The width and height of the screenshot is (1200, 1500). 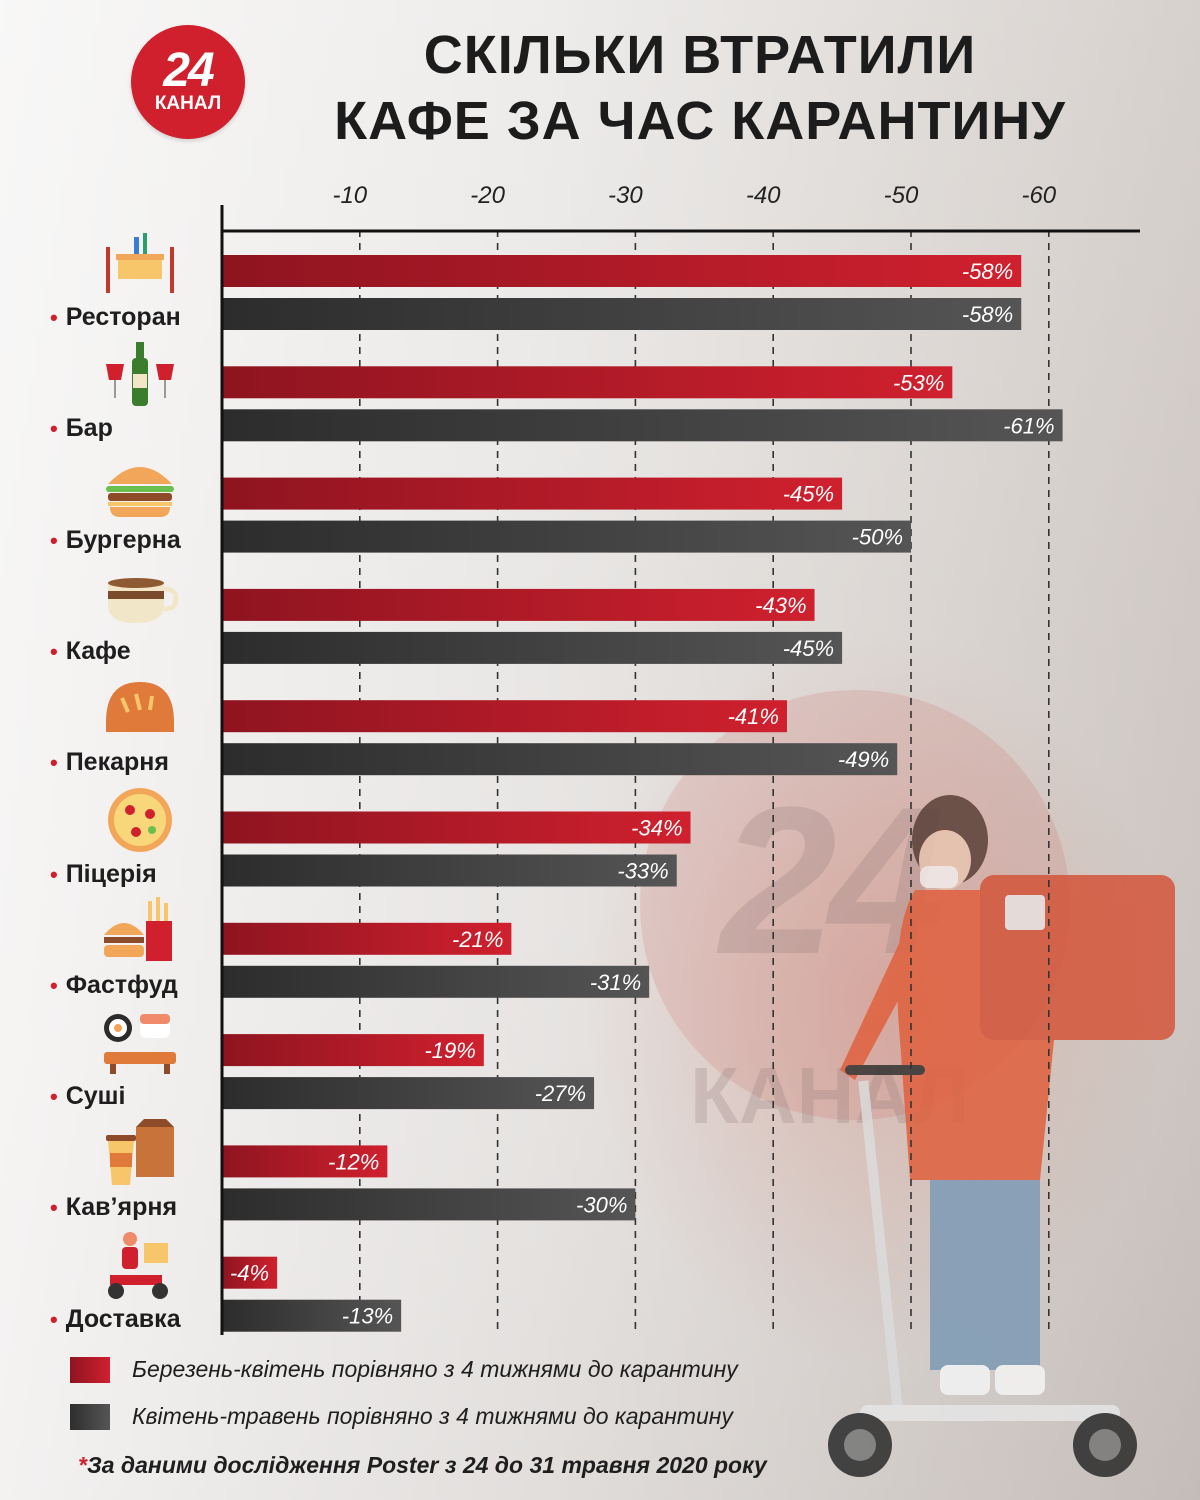 I want to click on bread-loaf-icon, so click(x=140, y=708).